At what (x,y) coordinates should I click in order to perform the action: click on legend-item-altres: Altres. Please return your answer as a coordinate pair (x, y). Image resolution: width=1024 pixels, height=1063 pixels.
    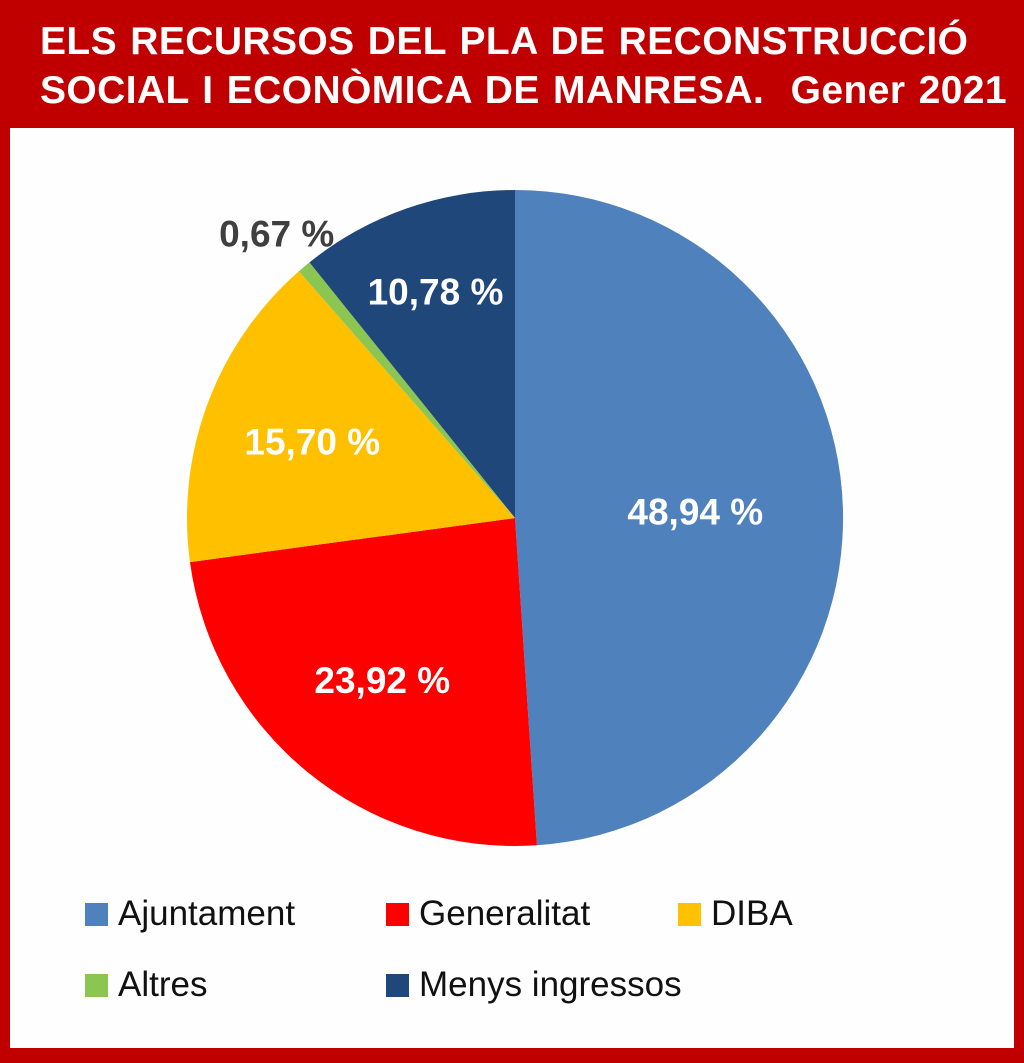
    Looking at the image, I should click on (146, 985).